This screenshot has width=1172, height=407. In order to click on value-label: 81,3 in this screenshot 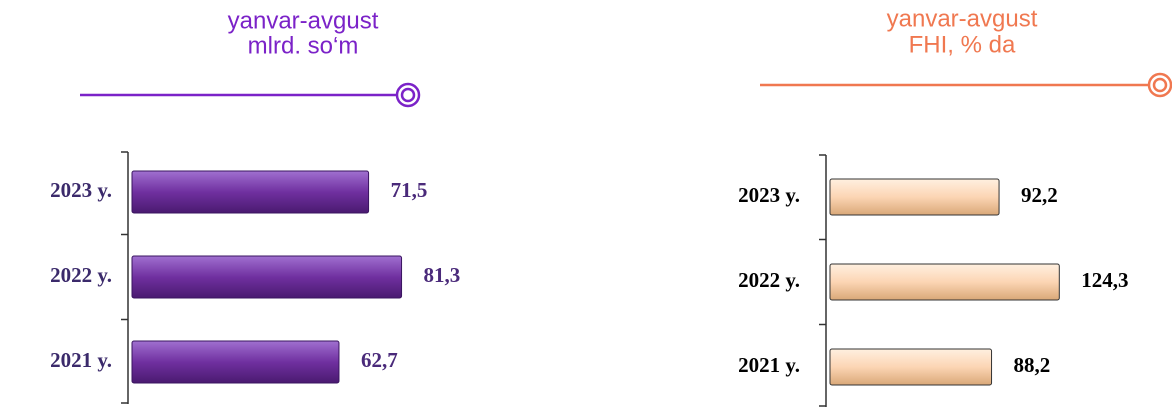, I will do `click(442, 275)`.